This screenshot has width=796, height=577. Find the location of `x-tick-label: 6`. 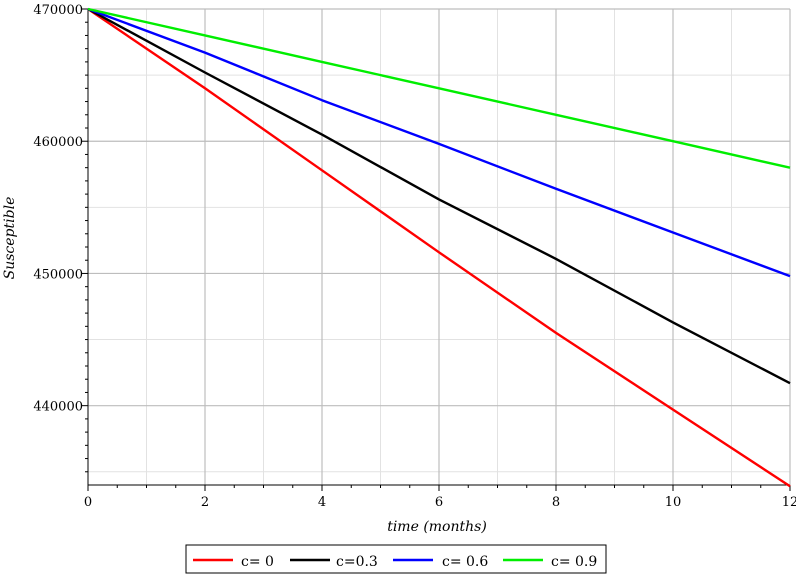

x-tick-label: 6 is located at coordinates (439, 502).